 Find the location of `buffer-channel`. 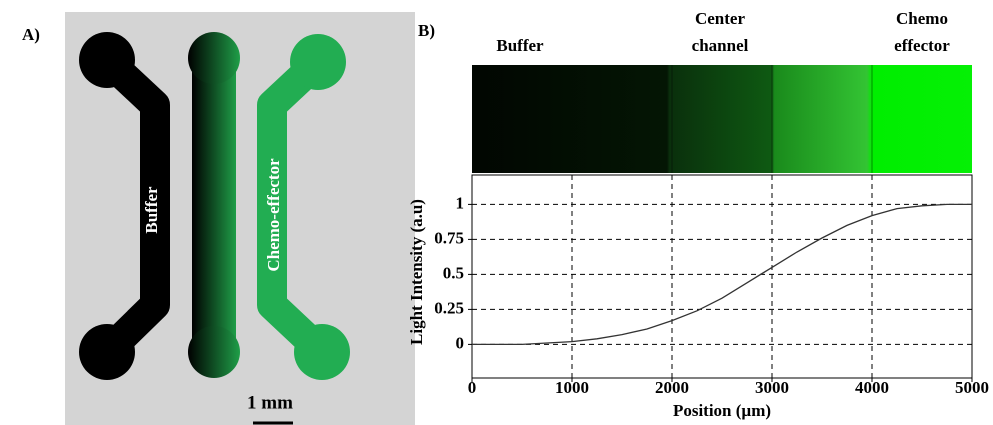

buffer-channel is located at coordinates (124, 206).